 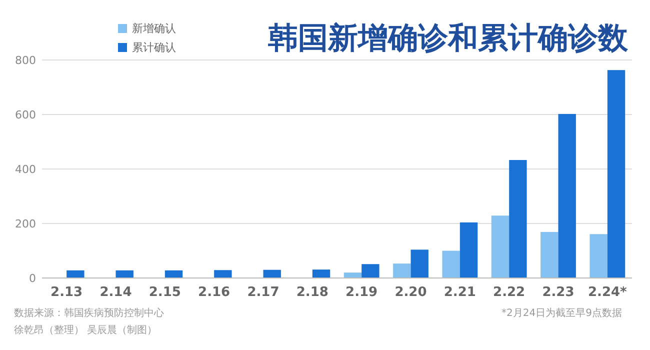 I want to click on x-tick-label: 2.23, so click(x=558, y=292).